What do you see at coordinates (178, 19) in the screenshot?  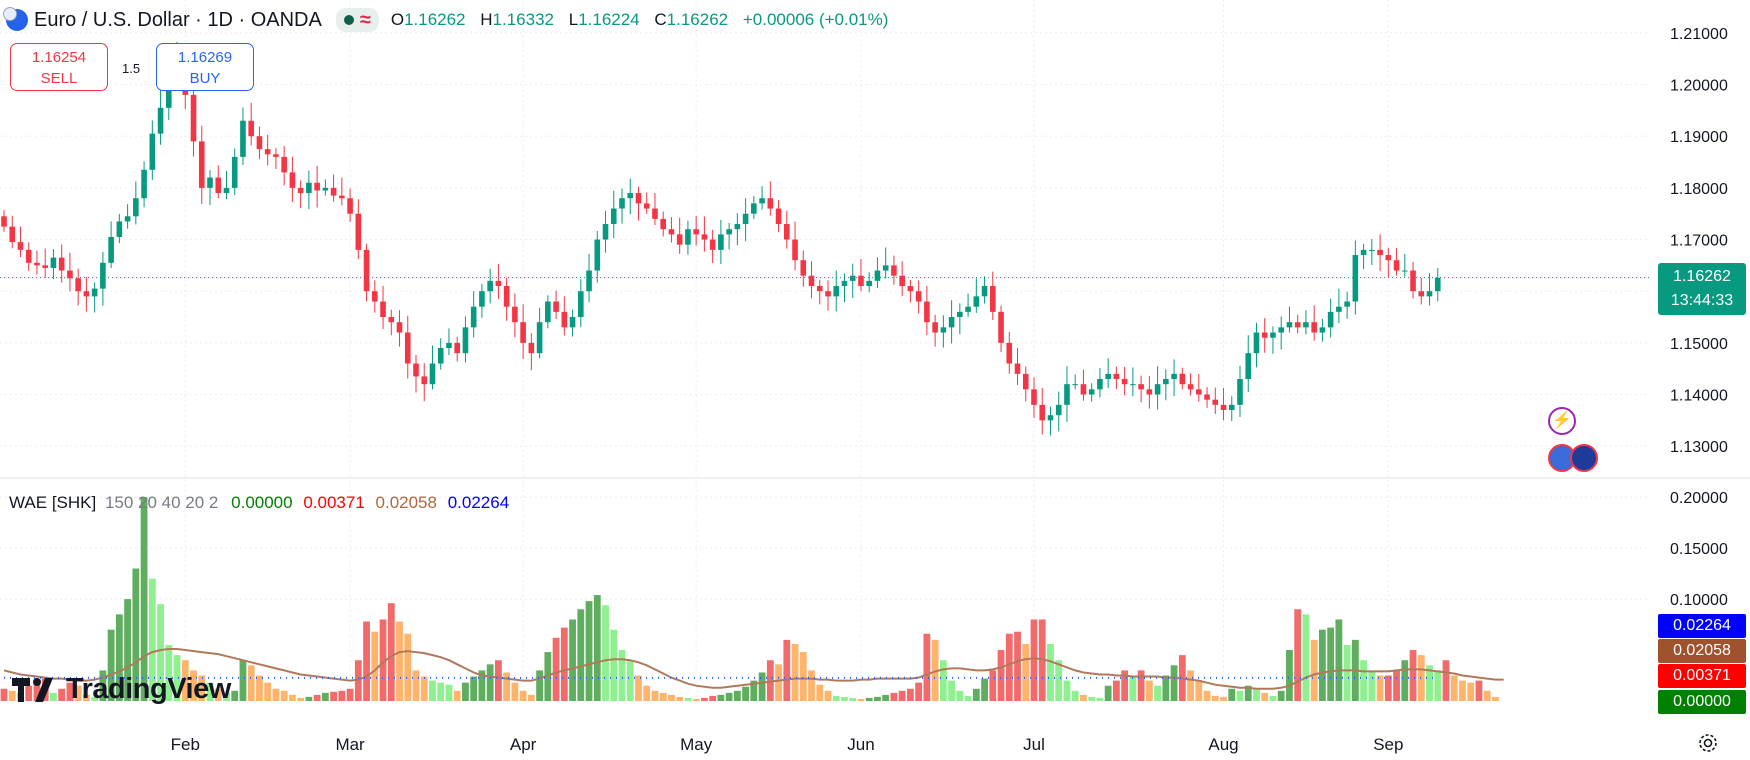 I see `symbol-title: Euro / U.S. Dollar · 1D · OANDA` at bounding box center [178, 19].